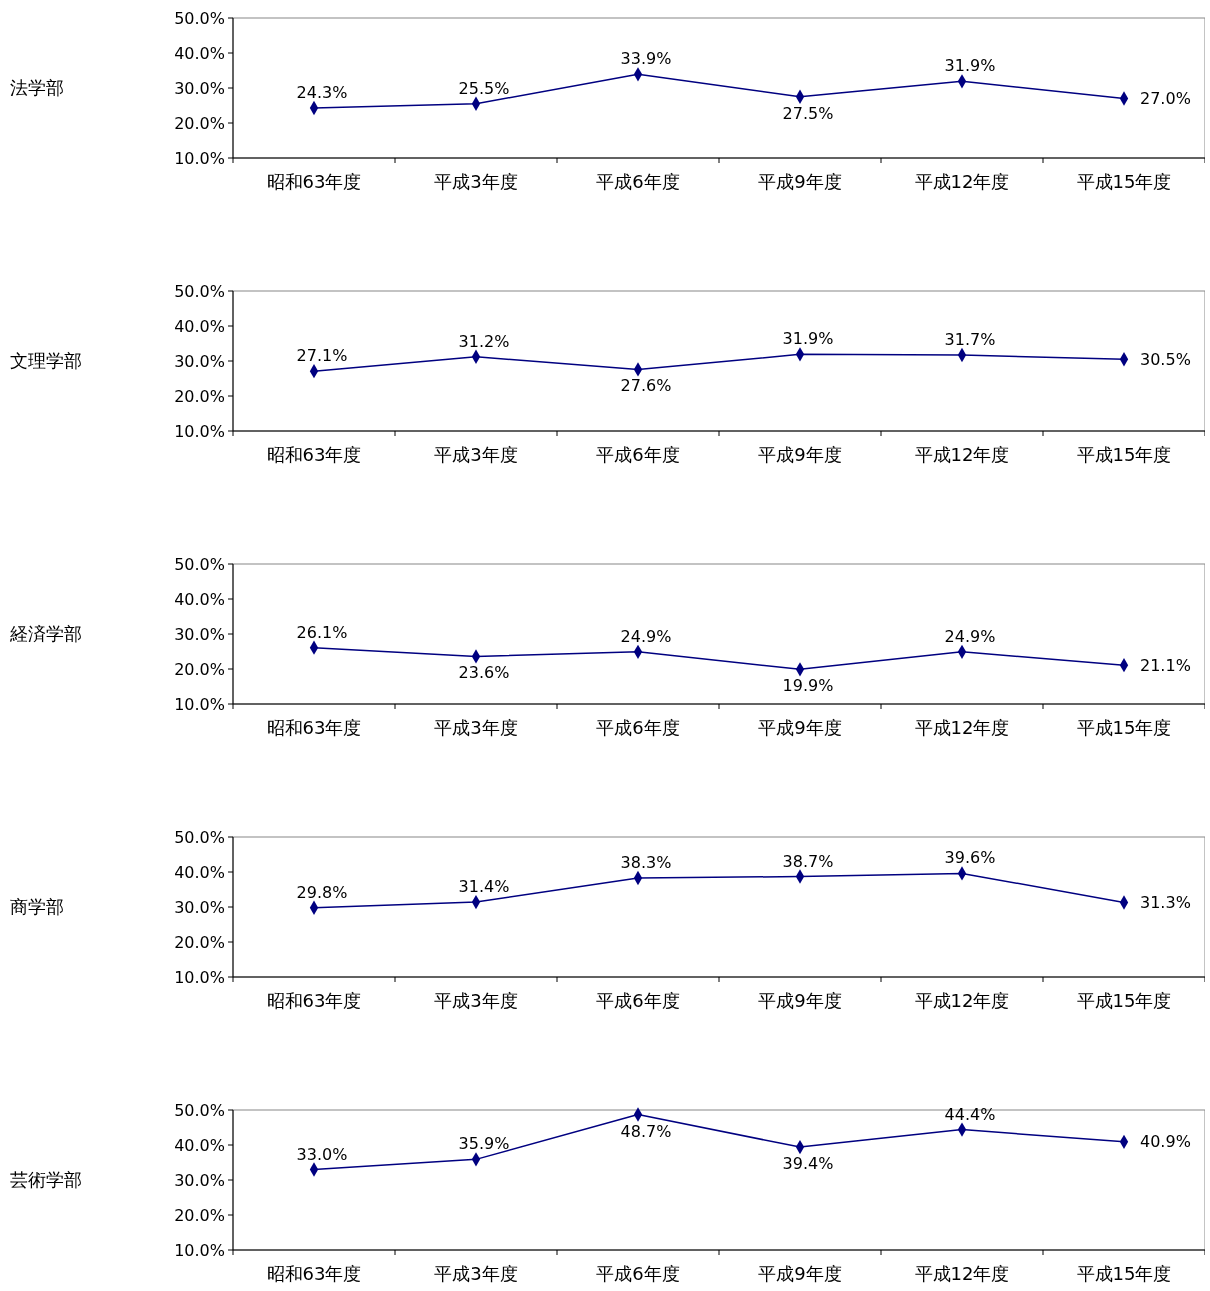  What do you see at coordinates (1165, 665) in the screenshot?
I see `text: 21.1%` at bounding box center [1165, 665].